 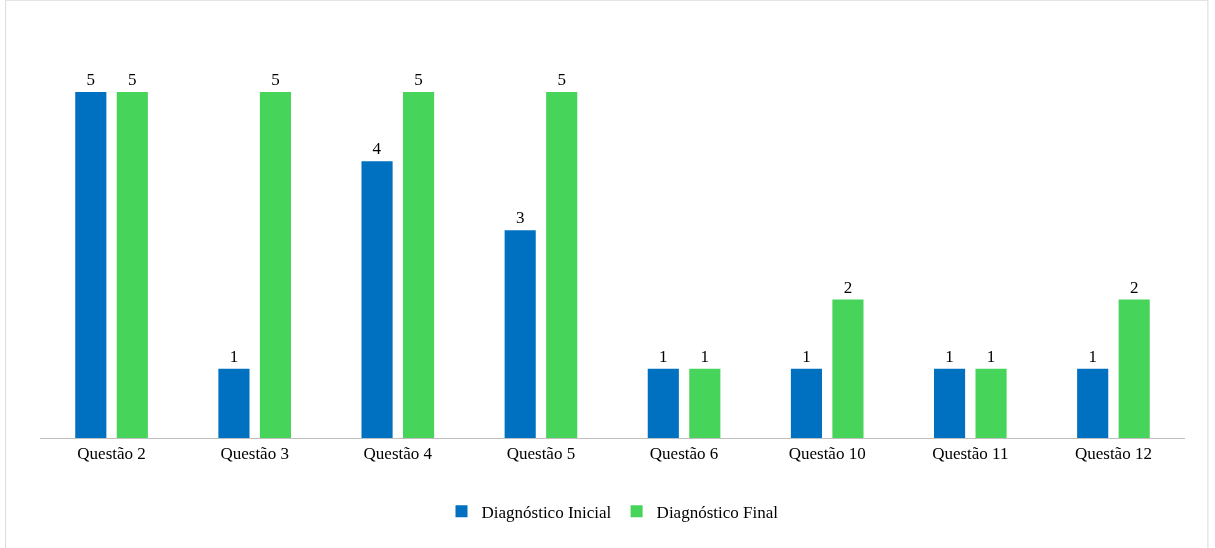 What do you see at coordinates (520, 218) in the screenshot?
I see `data-label: 3` at bounding box center [520, 218].